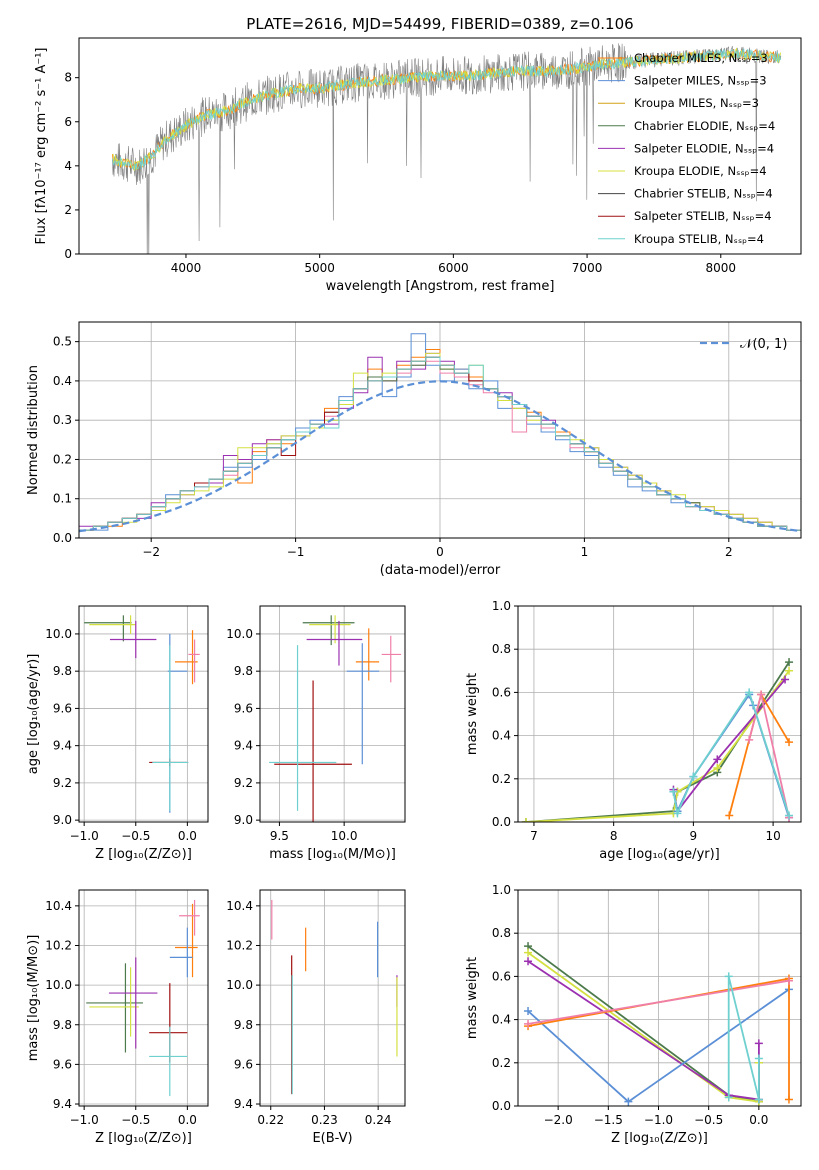 This screenshot has width=819, height=1170. Describe the element at coordinates (704, 148) in the screenshot. I see `legend-entry: Salpeter ELODIE, Nₛₛₚ=4` at that location.